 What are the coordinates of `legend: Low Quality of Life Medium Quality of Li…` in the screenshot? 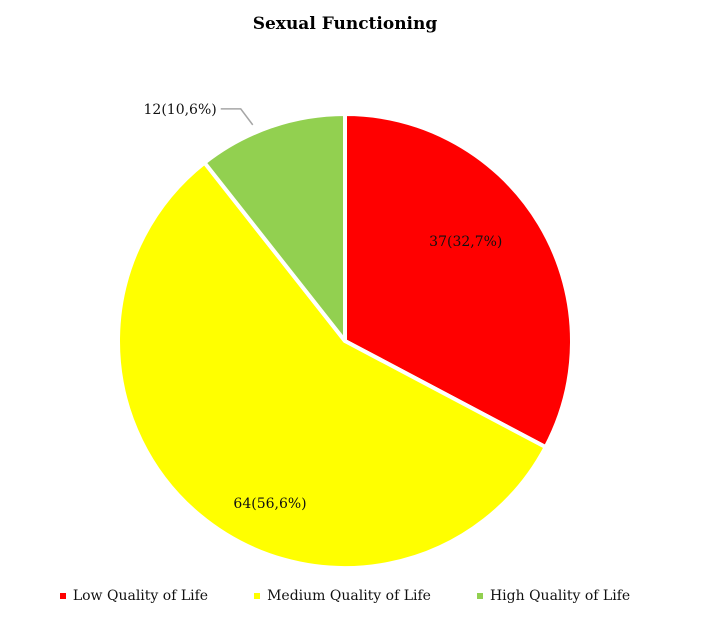 It's located at (345, 596).